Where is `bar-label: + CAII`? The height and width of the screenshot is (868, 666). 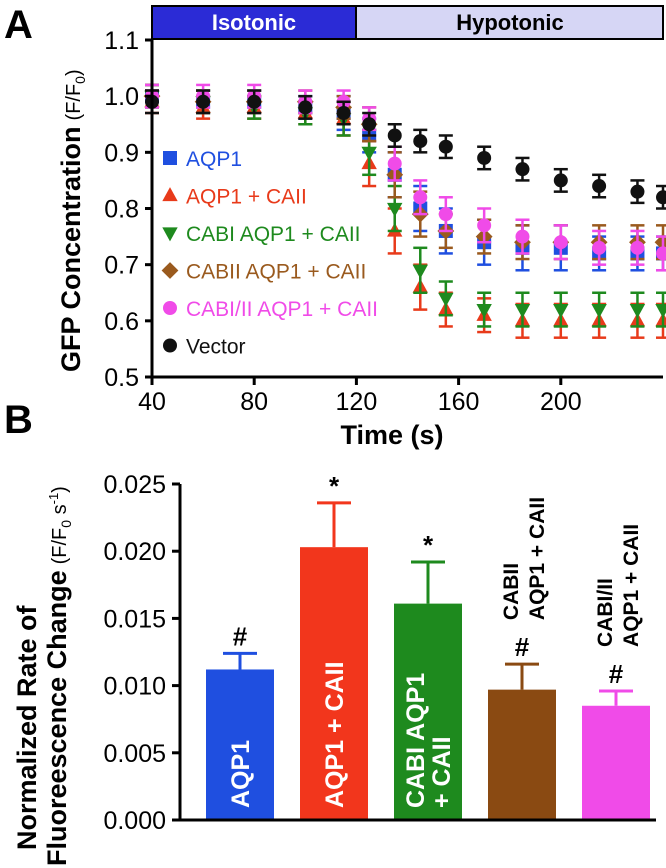 bar-label: + CAII is located at coordinates (442, 772).